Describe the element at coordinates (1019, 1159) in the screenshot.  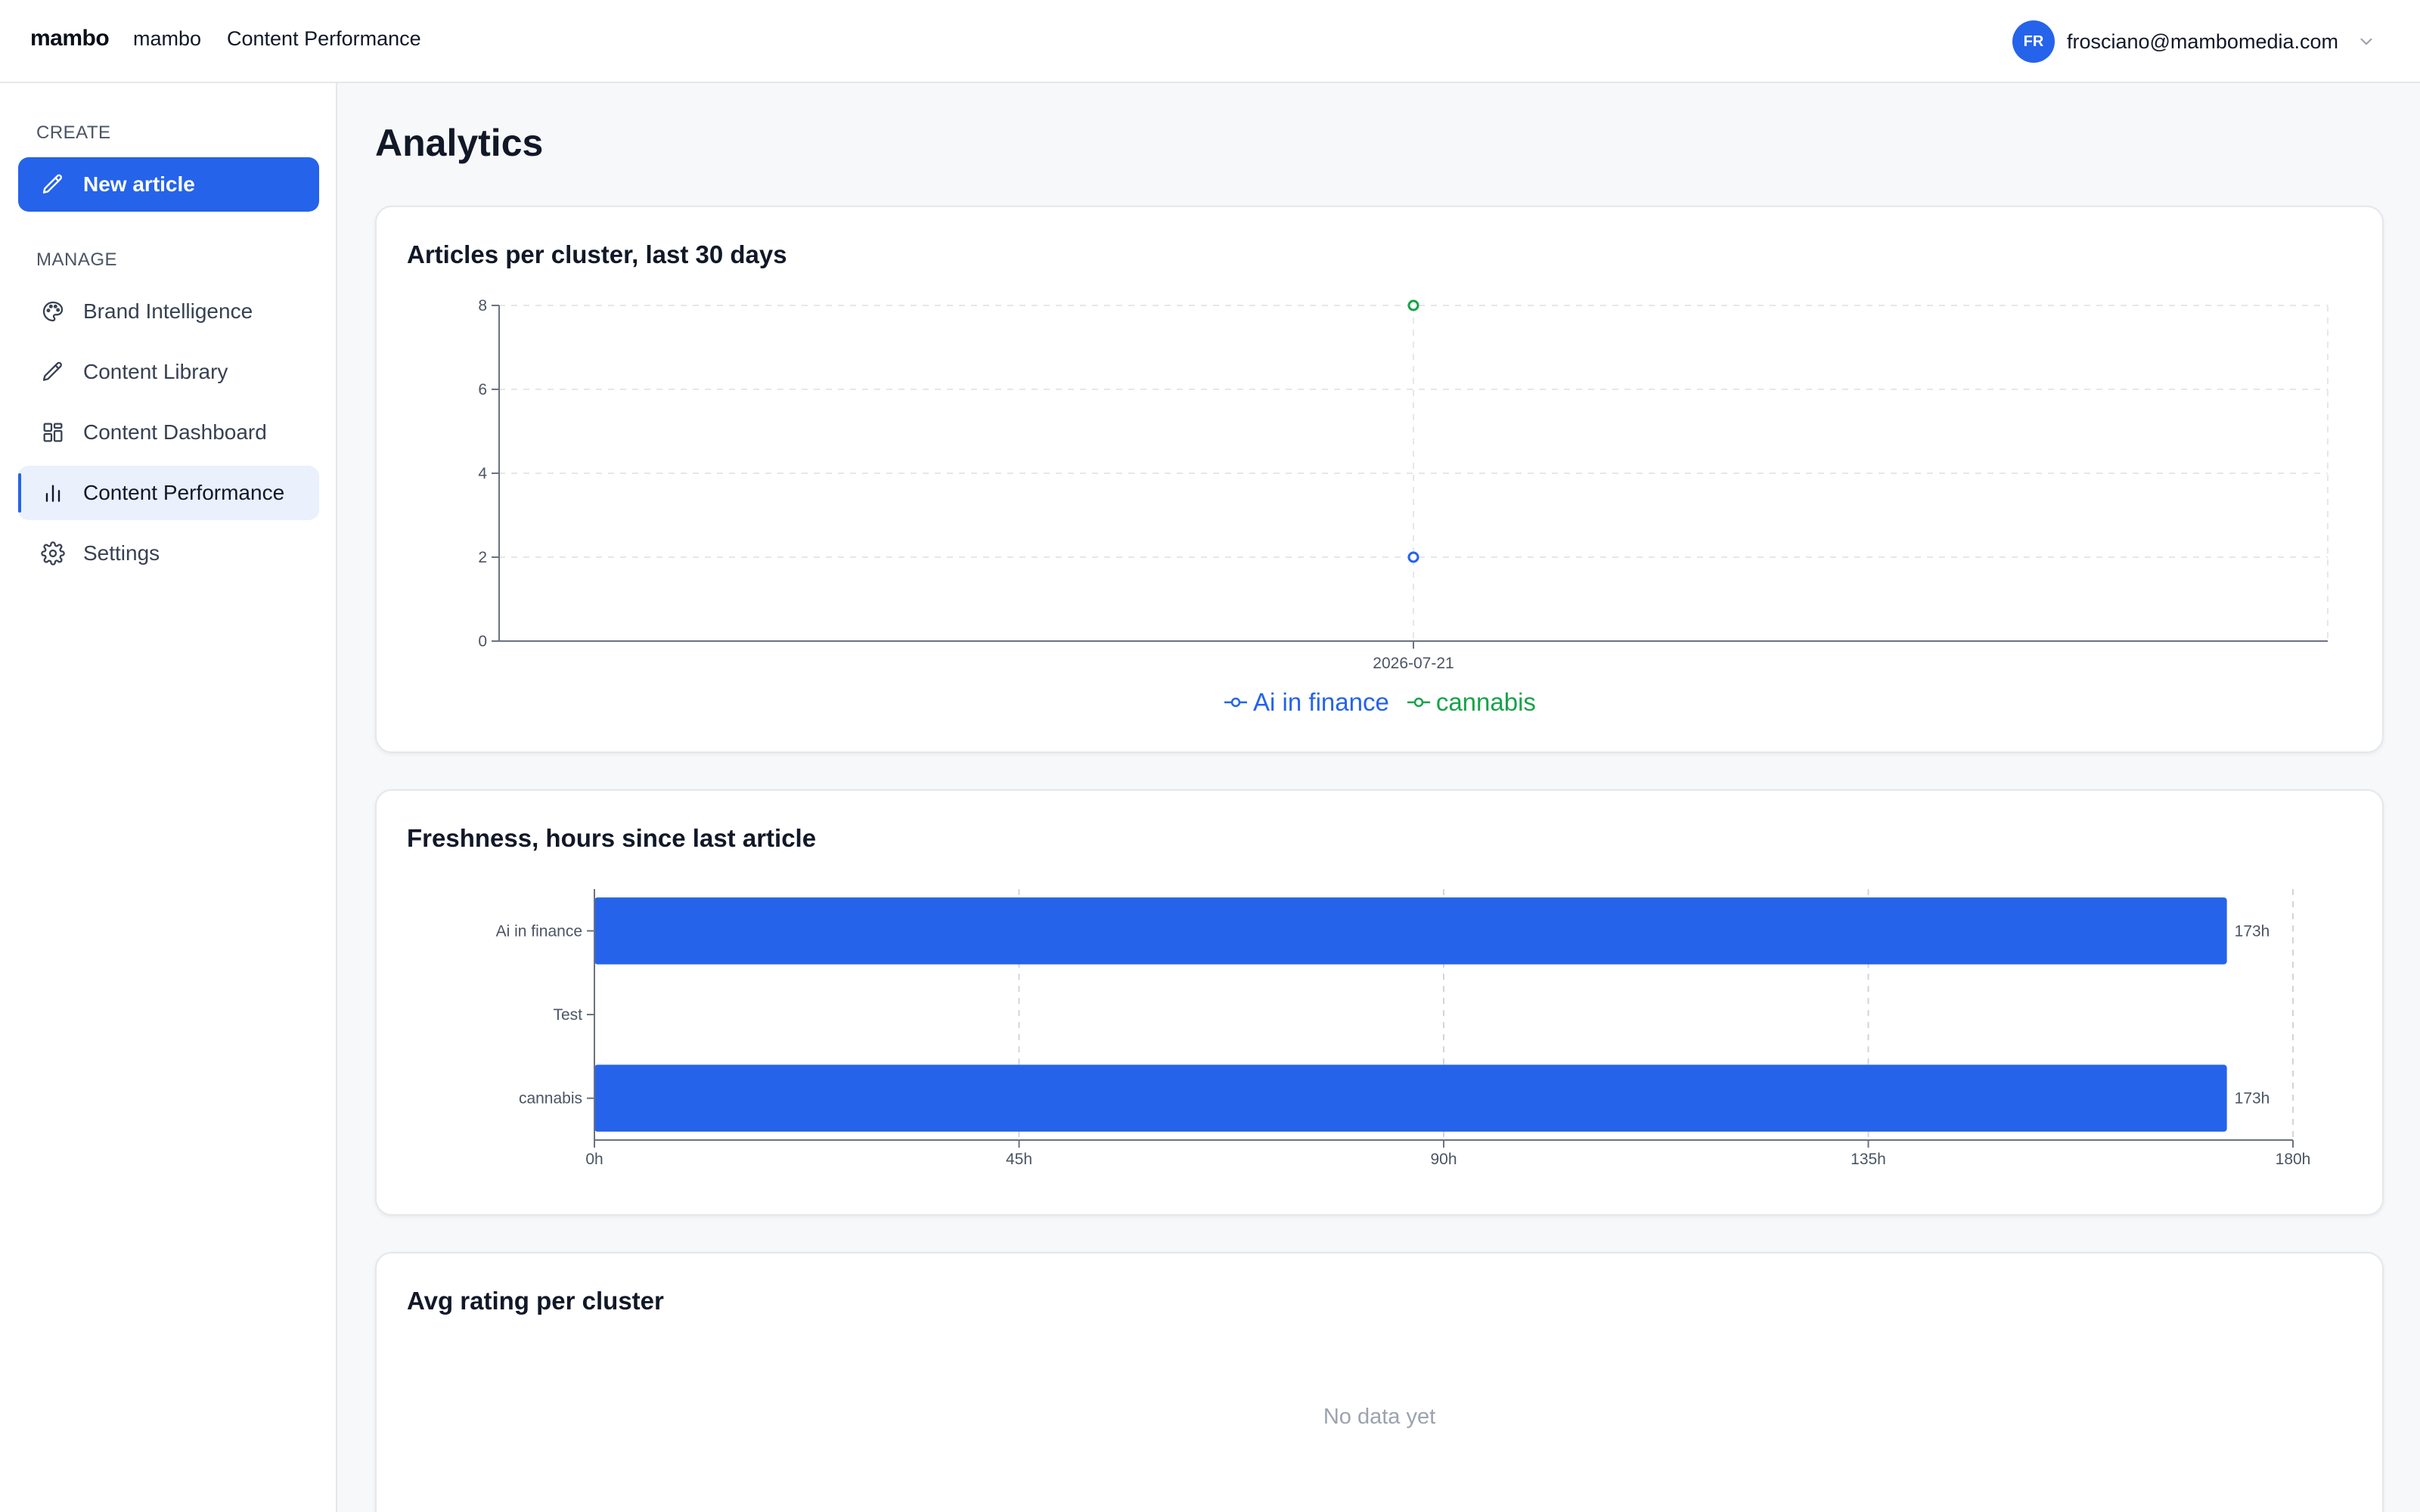
I see `x-tick-label: 45h` at that location.